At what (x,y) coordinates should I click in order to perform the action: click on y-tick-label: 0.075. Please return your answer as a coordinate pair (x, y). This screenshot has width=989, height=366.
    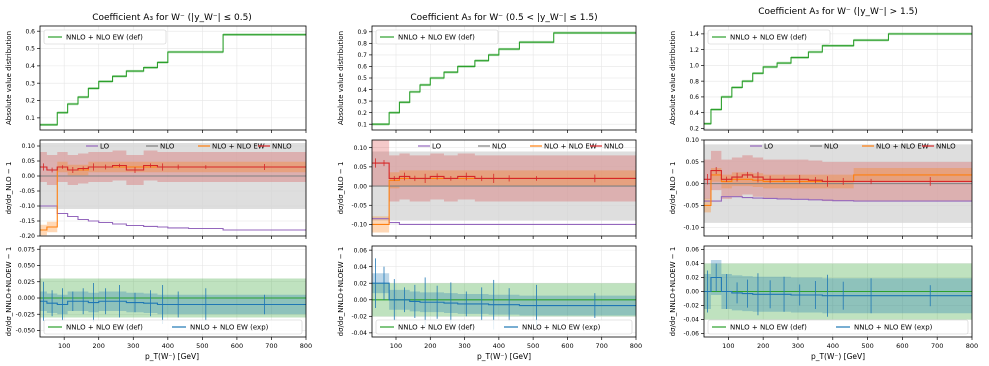
    Looking at the image, I should click on (26, 249).